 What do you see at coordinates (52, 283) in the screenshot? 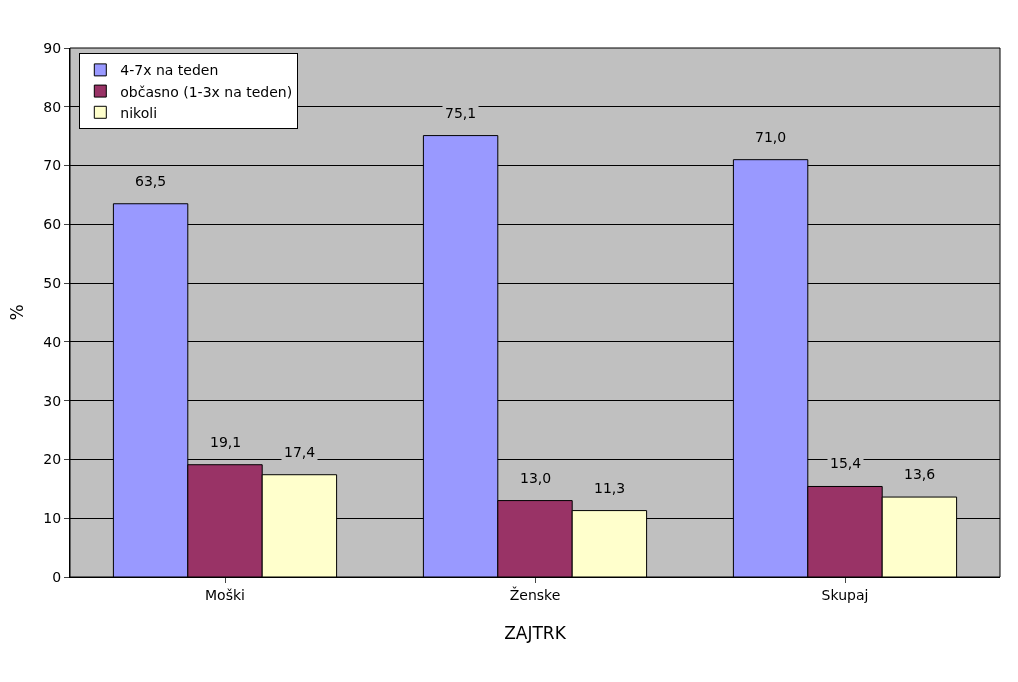
I see `y-tick-label: 50` at bounding box center [52, 283].